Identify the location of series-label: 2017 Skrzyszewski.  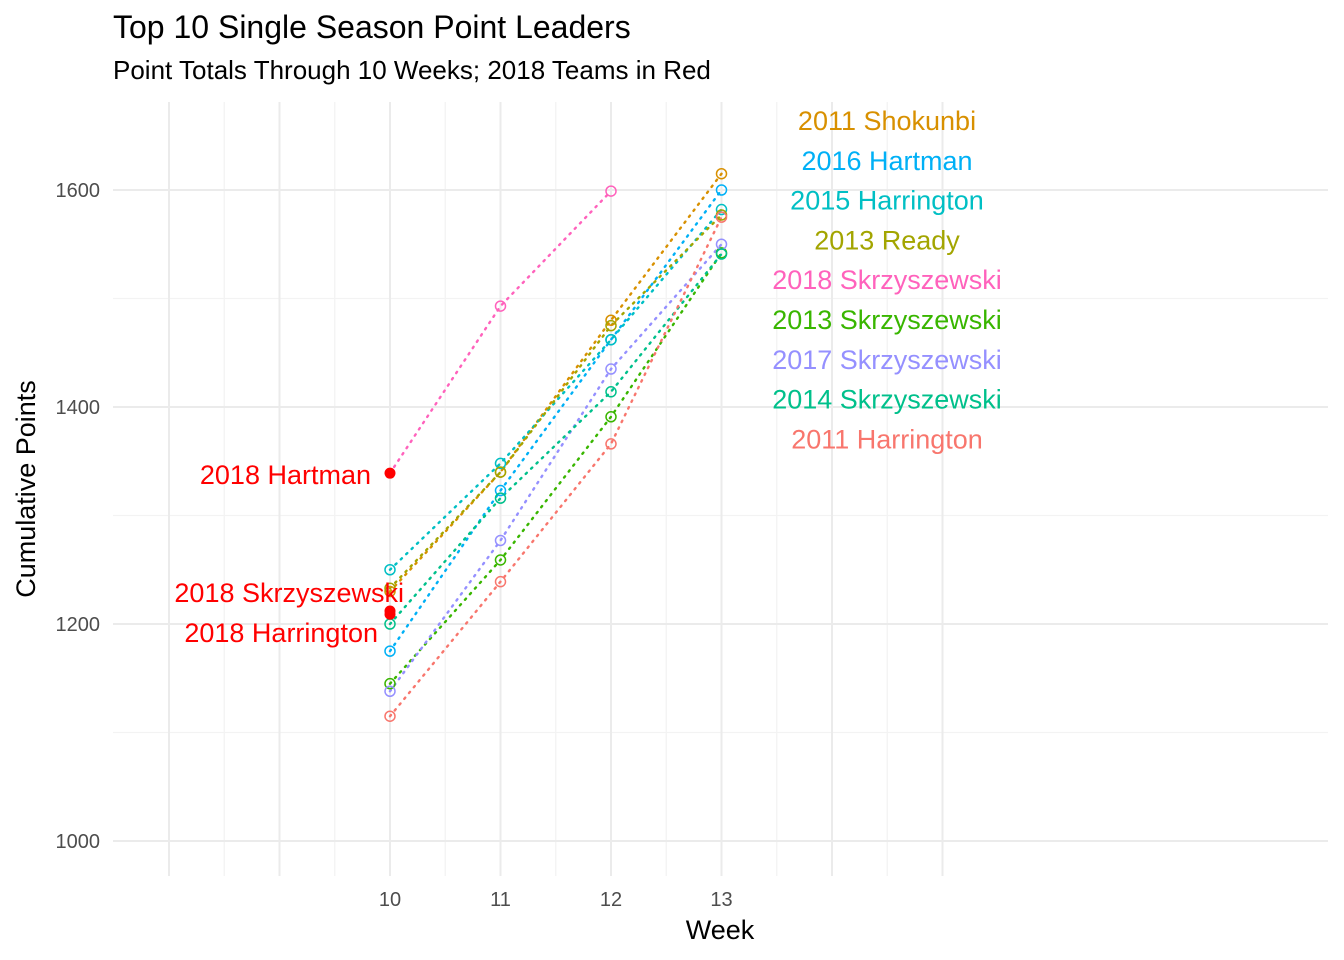
(887, 360).